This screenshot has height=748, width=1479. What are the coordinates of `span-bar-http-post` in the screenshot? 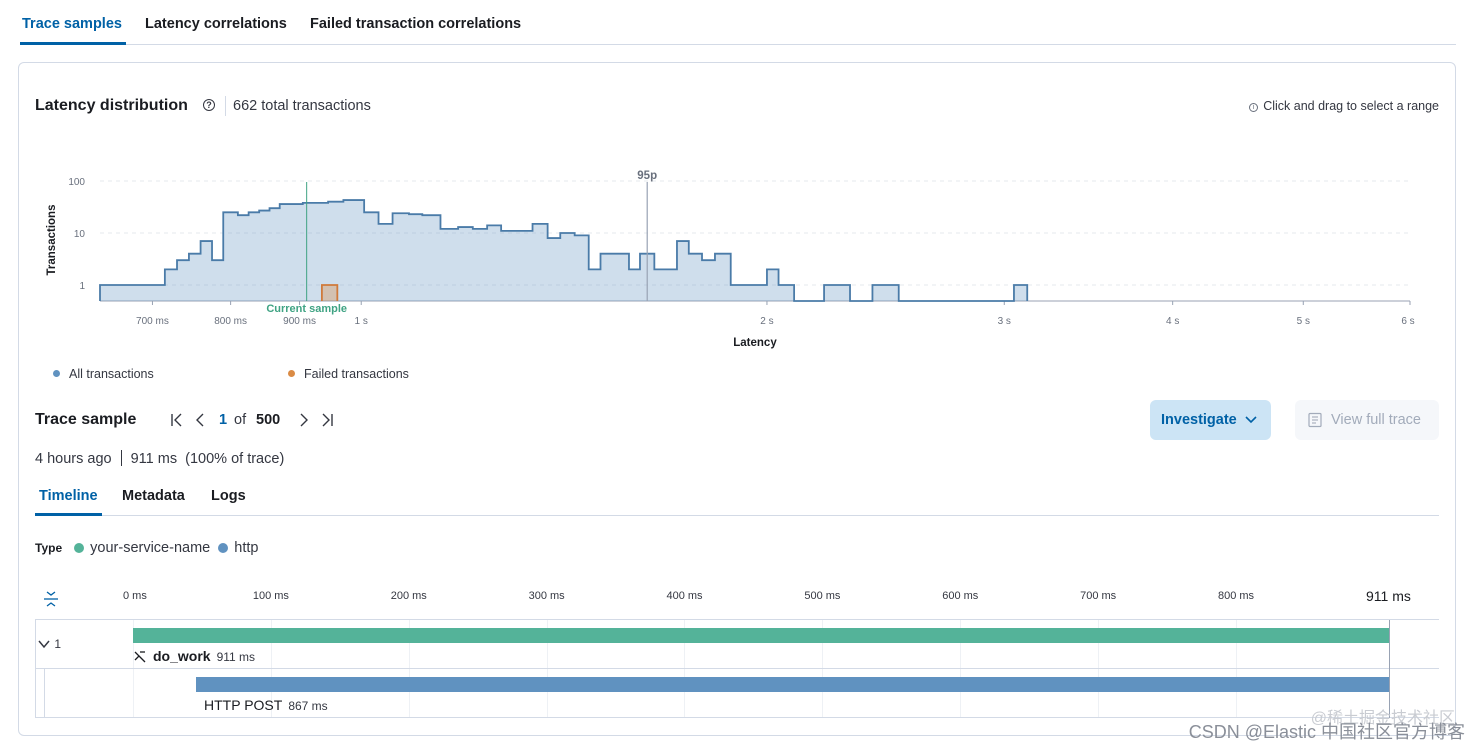 It's located at (792, 684).